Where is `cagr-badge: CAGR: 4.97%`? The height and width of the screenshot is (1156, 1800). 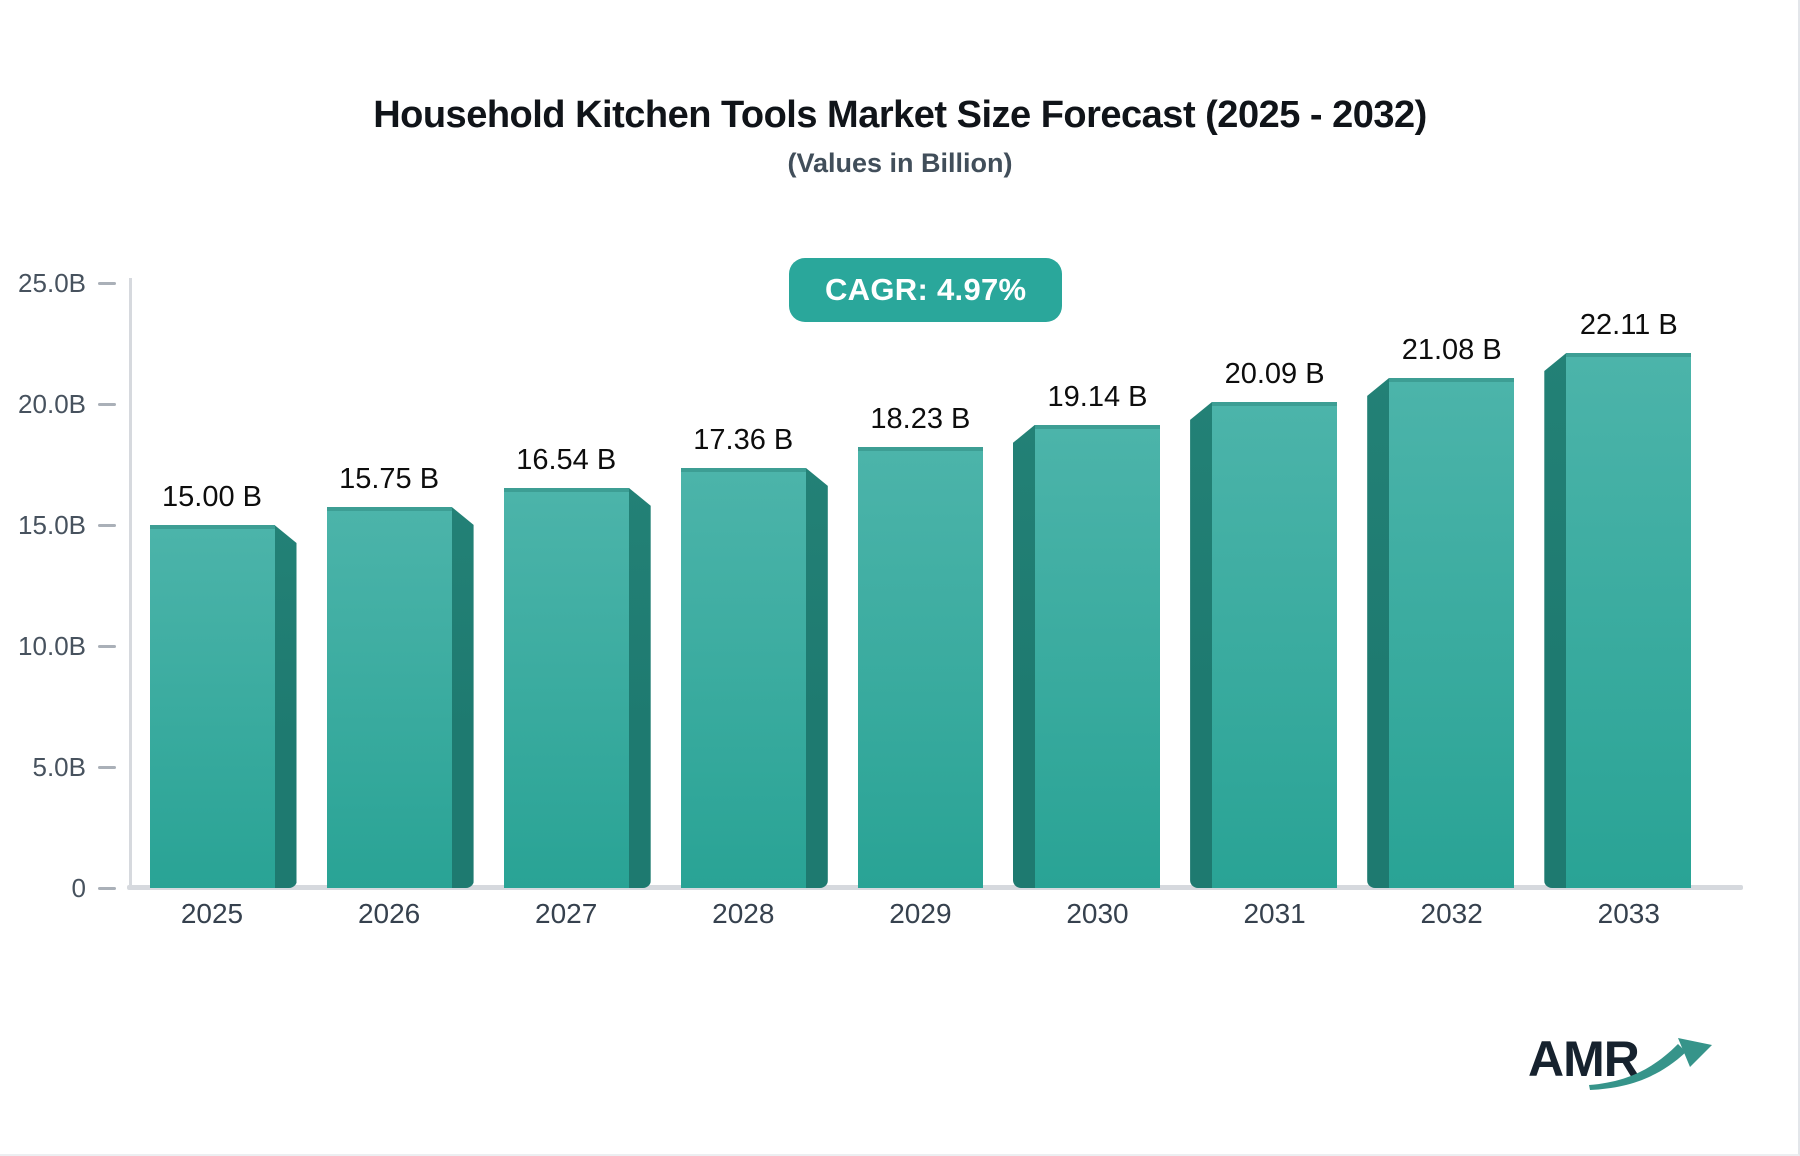
cagr-badge: CAGR: 4.97% is located at coordinates (926, 290).